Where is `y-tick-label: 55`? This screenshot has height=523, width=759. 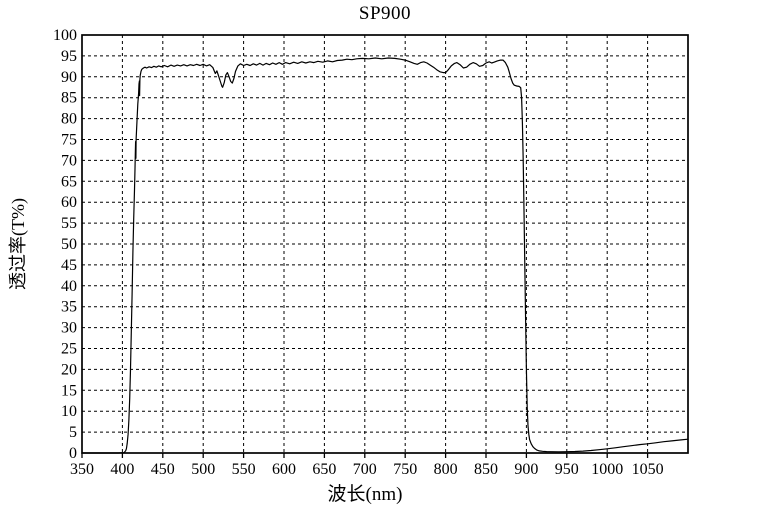
y-tick-label: 55 is located at coordinates (69, 223).